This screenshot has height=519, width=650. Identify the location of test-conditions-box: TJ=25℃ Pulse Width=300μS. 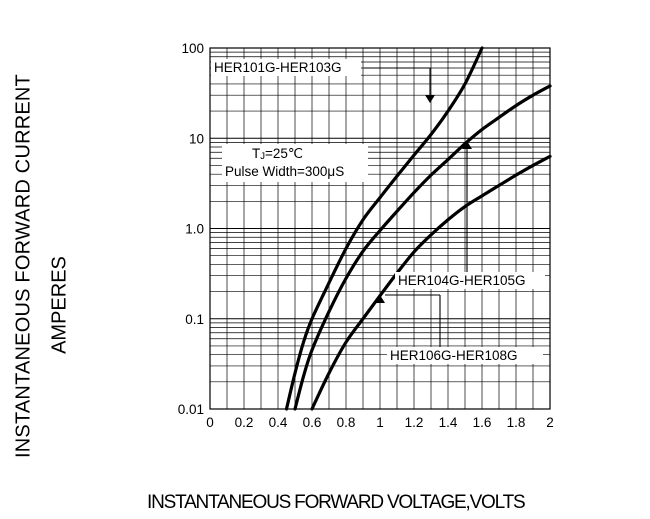
(295, 163).